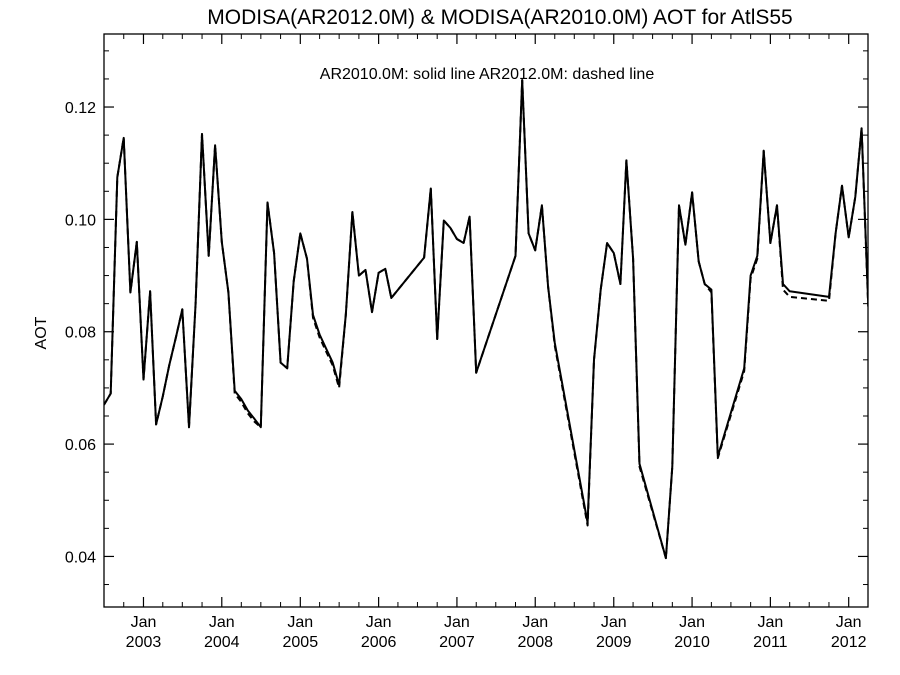  What do you see at coordinates (80, 557) in the screenshot?
I see `y-tick-label-0: 0.04` at bounding box center [80, 557].